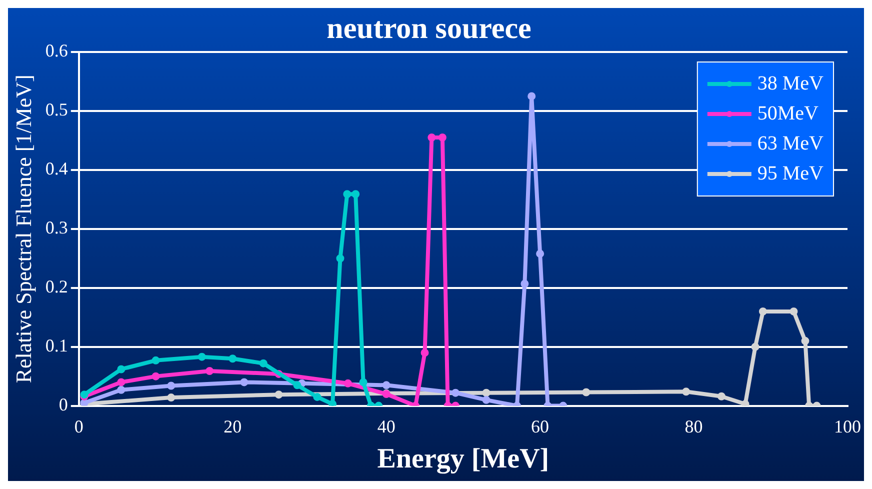 This screenshot has width=872, height=489. I want to click on x-axis-title: Energy [MeV], so click(463, 458).